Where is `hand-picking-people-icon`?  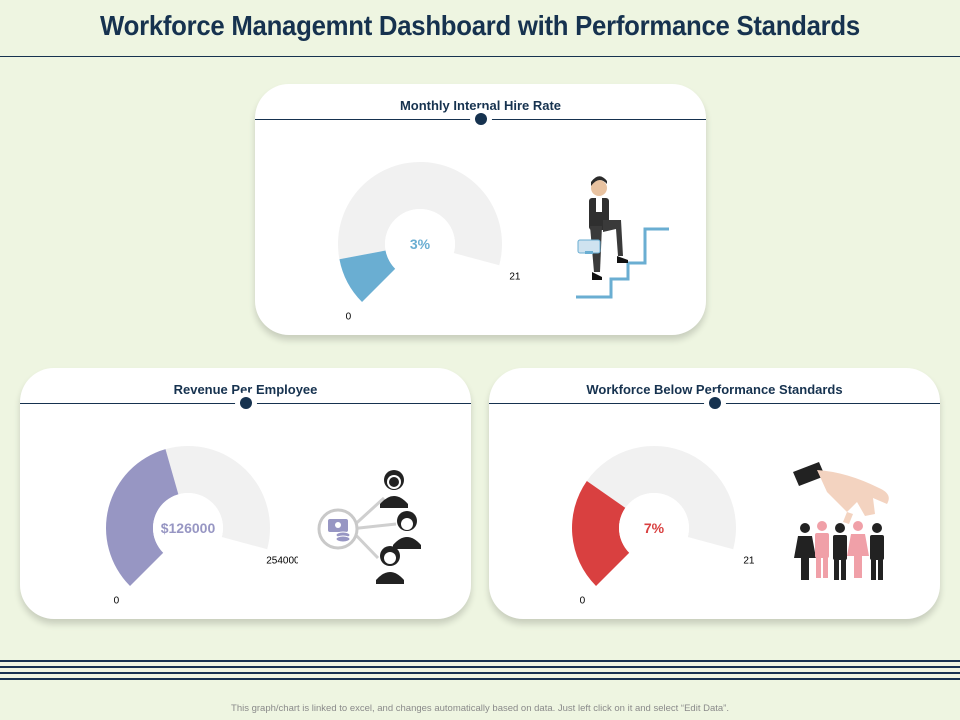 hand-picking-people-icon is located at coordinates (842, 525).